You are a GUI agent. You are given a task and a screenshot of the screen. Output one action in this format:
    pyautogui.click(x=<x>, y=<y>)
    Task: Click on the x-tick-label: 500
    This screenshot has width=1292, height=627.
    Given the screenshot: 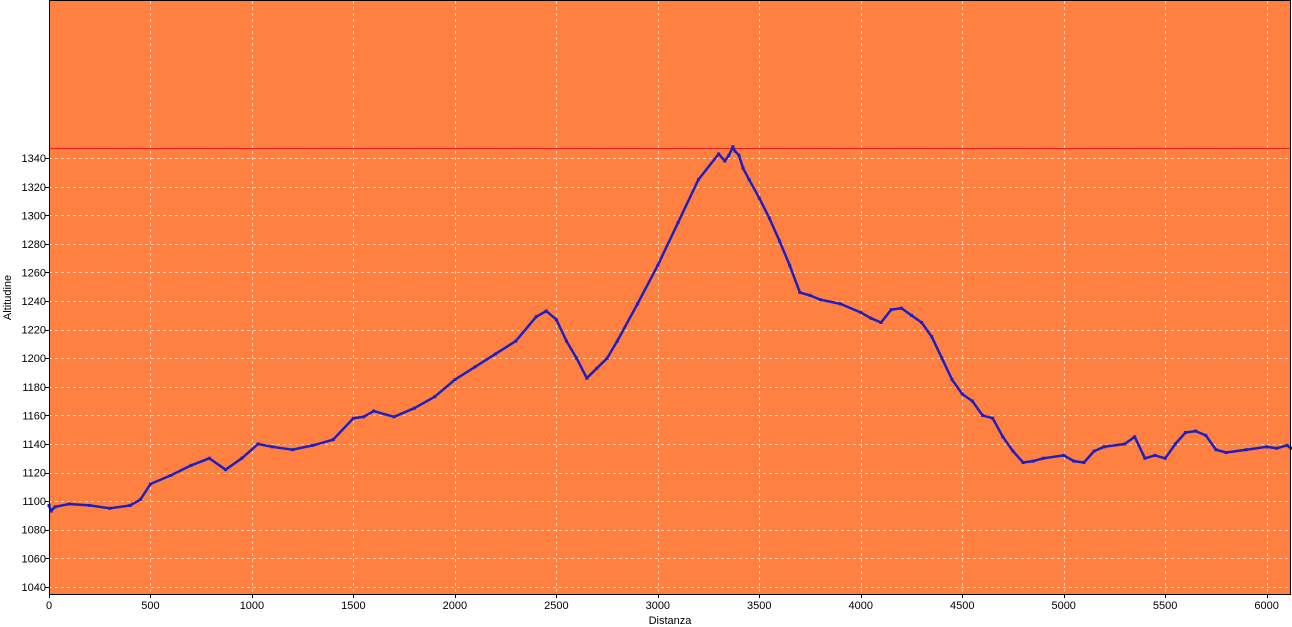 What is the action you would take?
    pyautogui.click(x=150, y=606)
    